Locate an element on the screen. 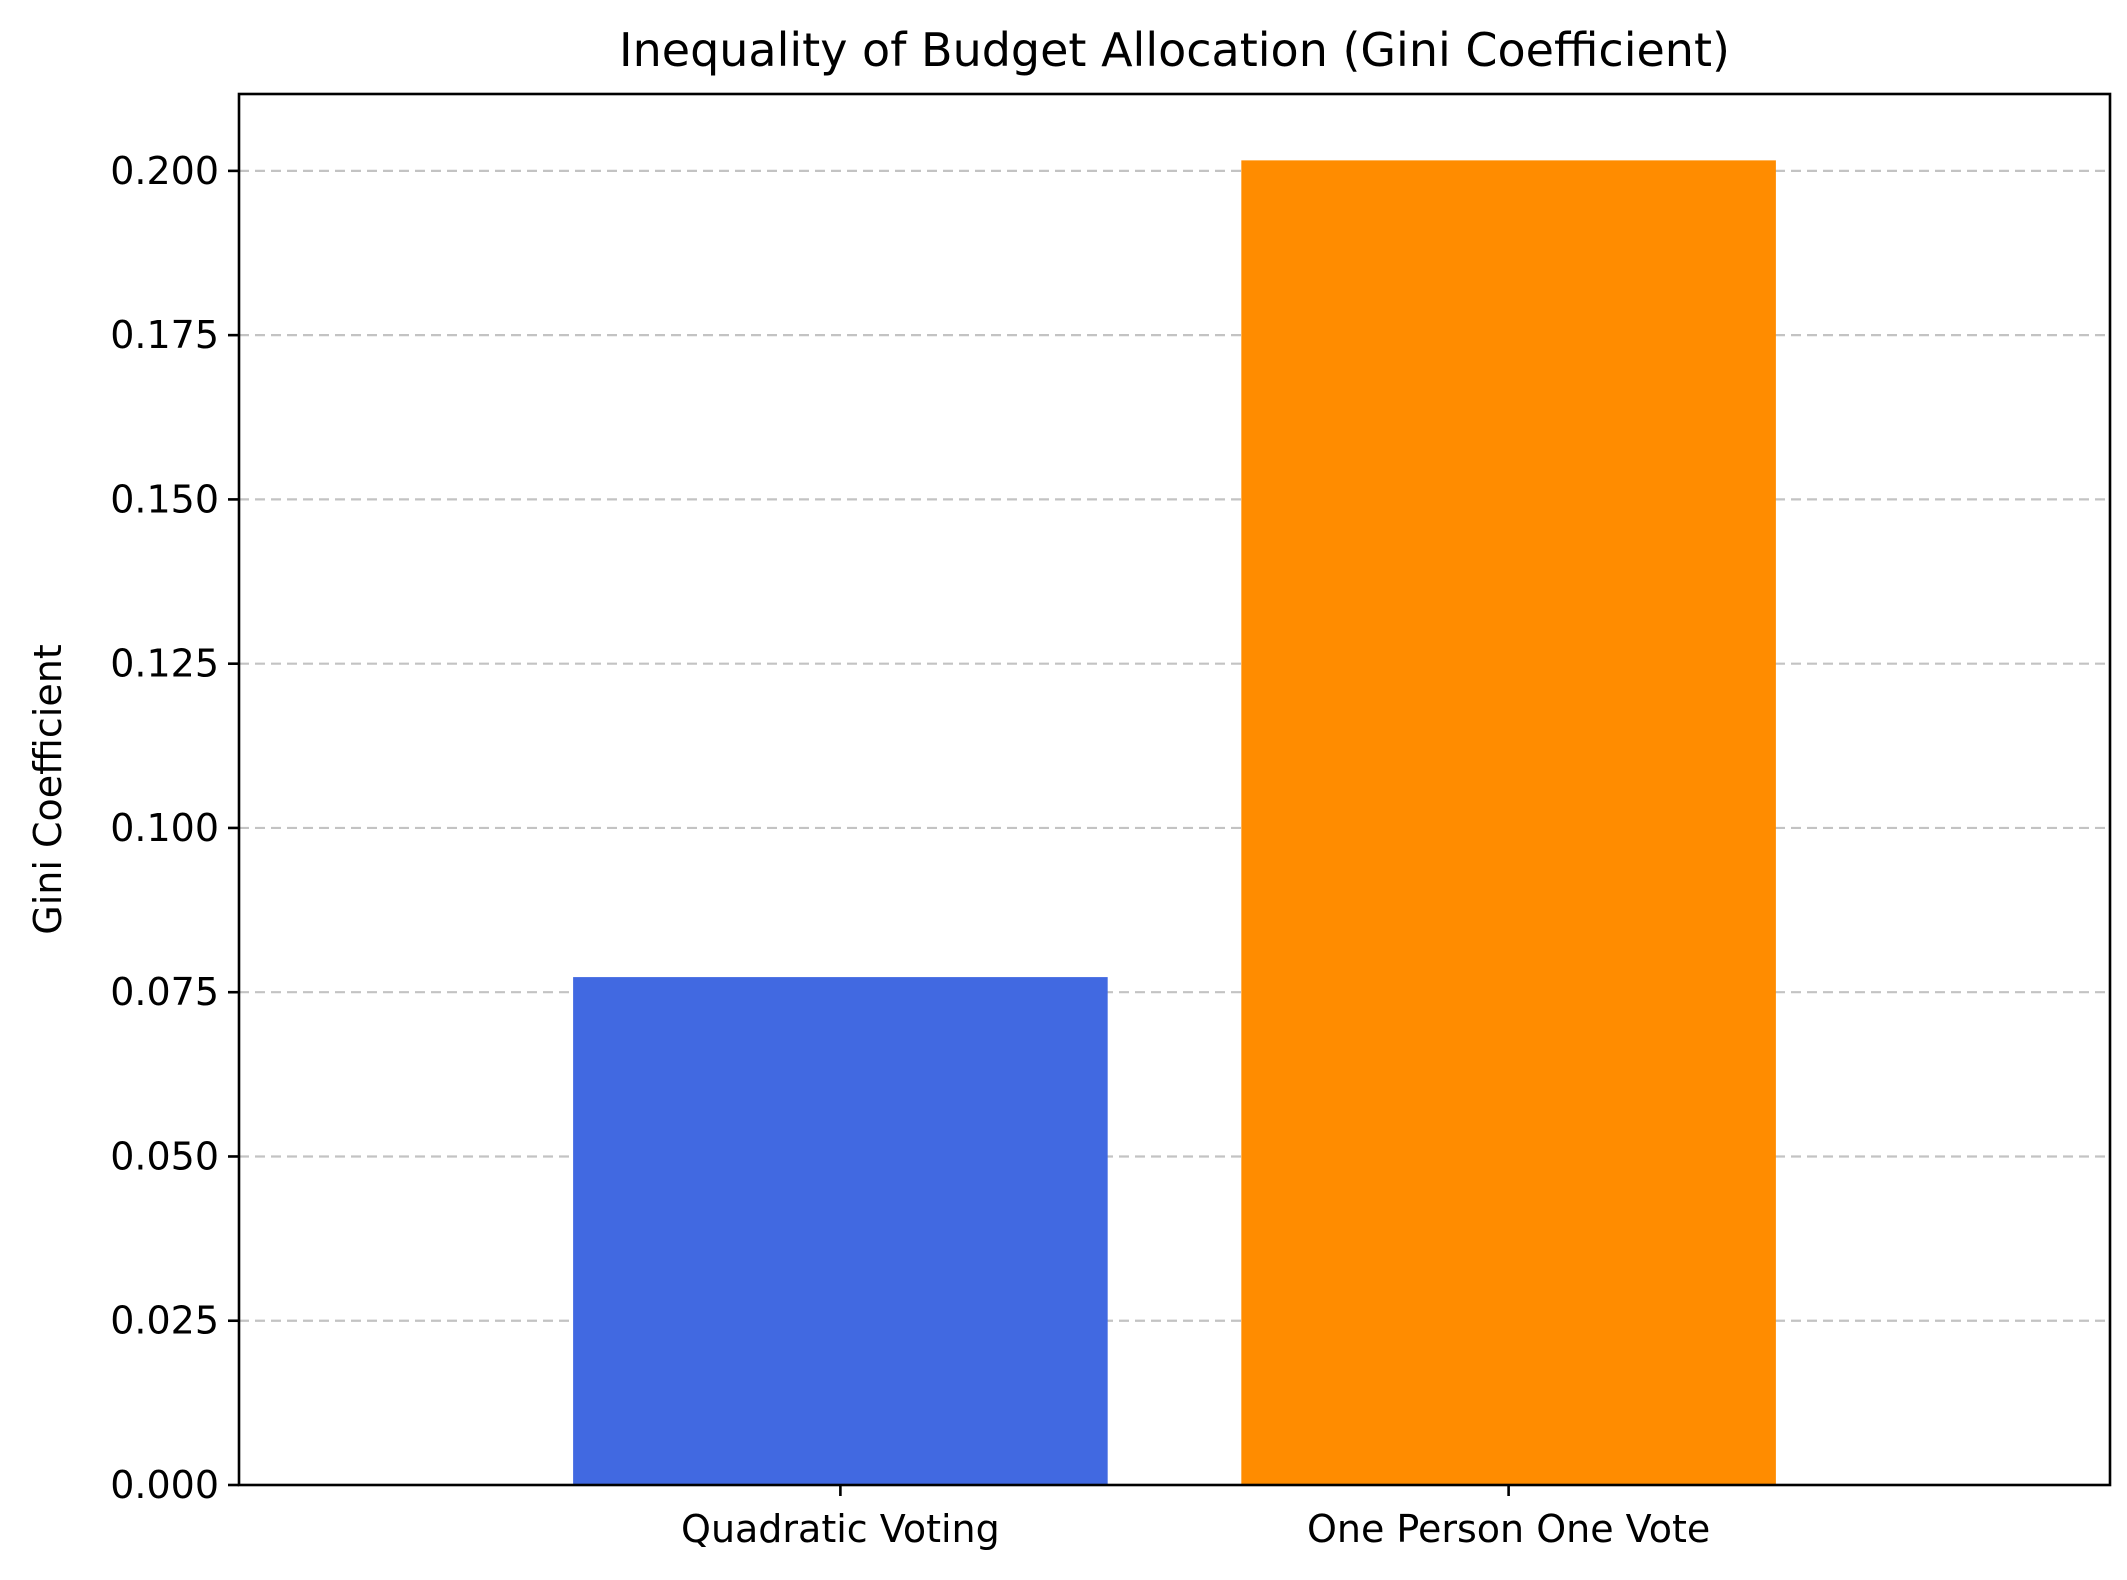  x-tick-label: Quadratic Voting is located at coordinates (840, 1529).